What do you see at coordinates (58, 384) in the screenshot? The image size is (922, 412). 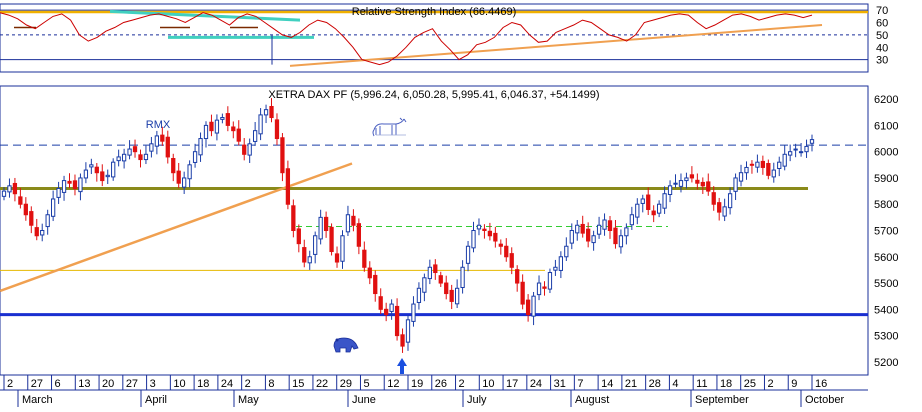 I see `x-day-label: 6` at bounding box center [58, 384].